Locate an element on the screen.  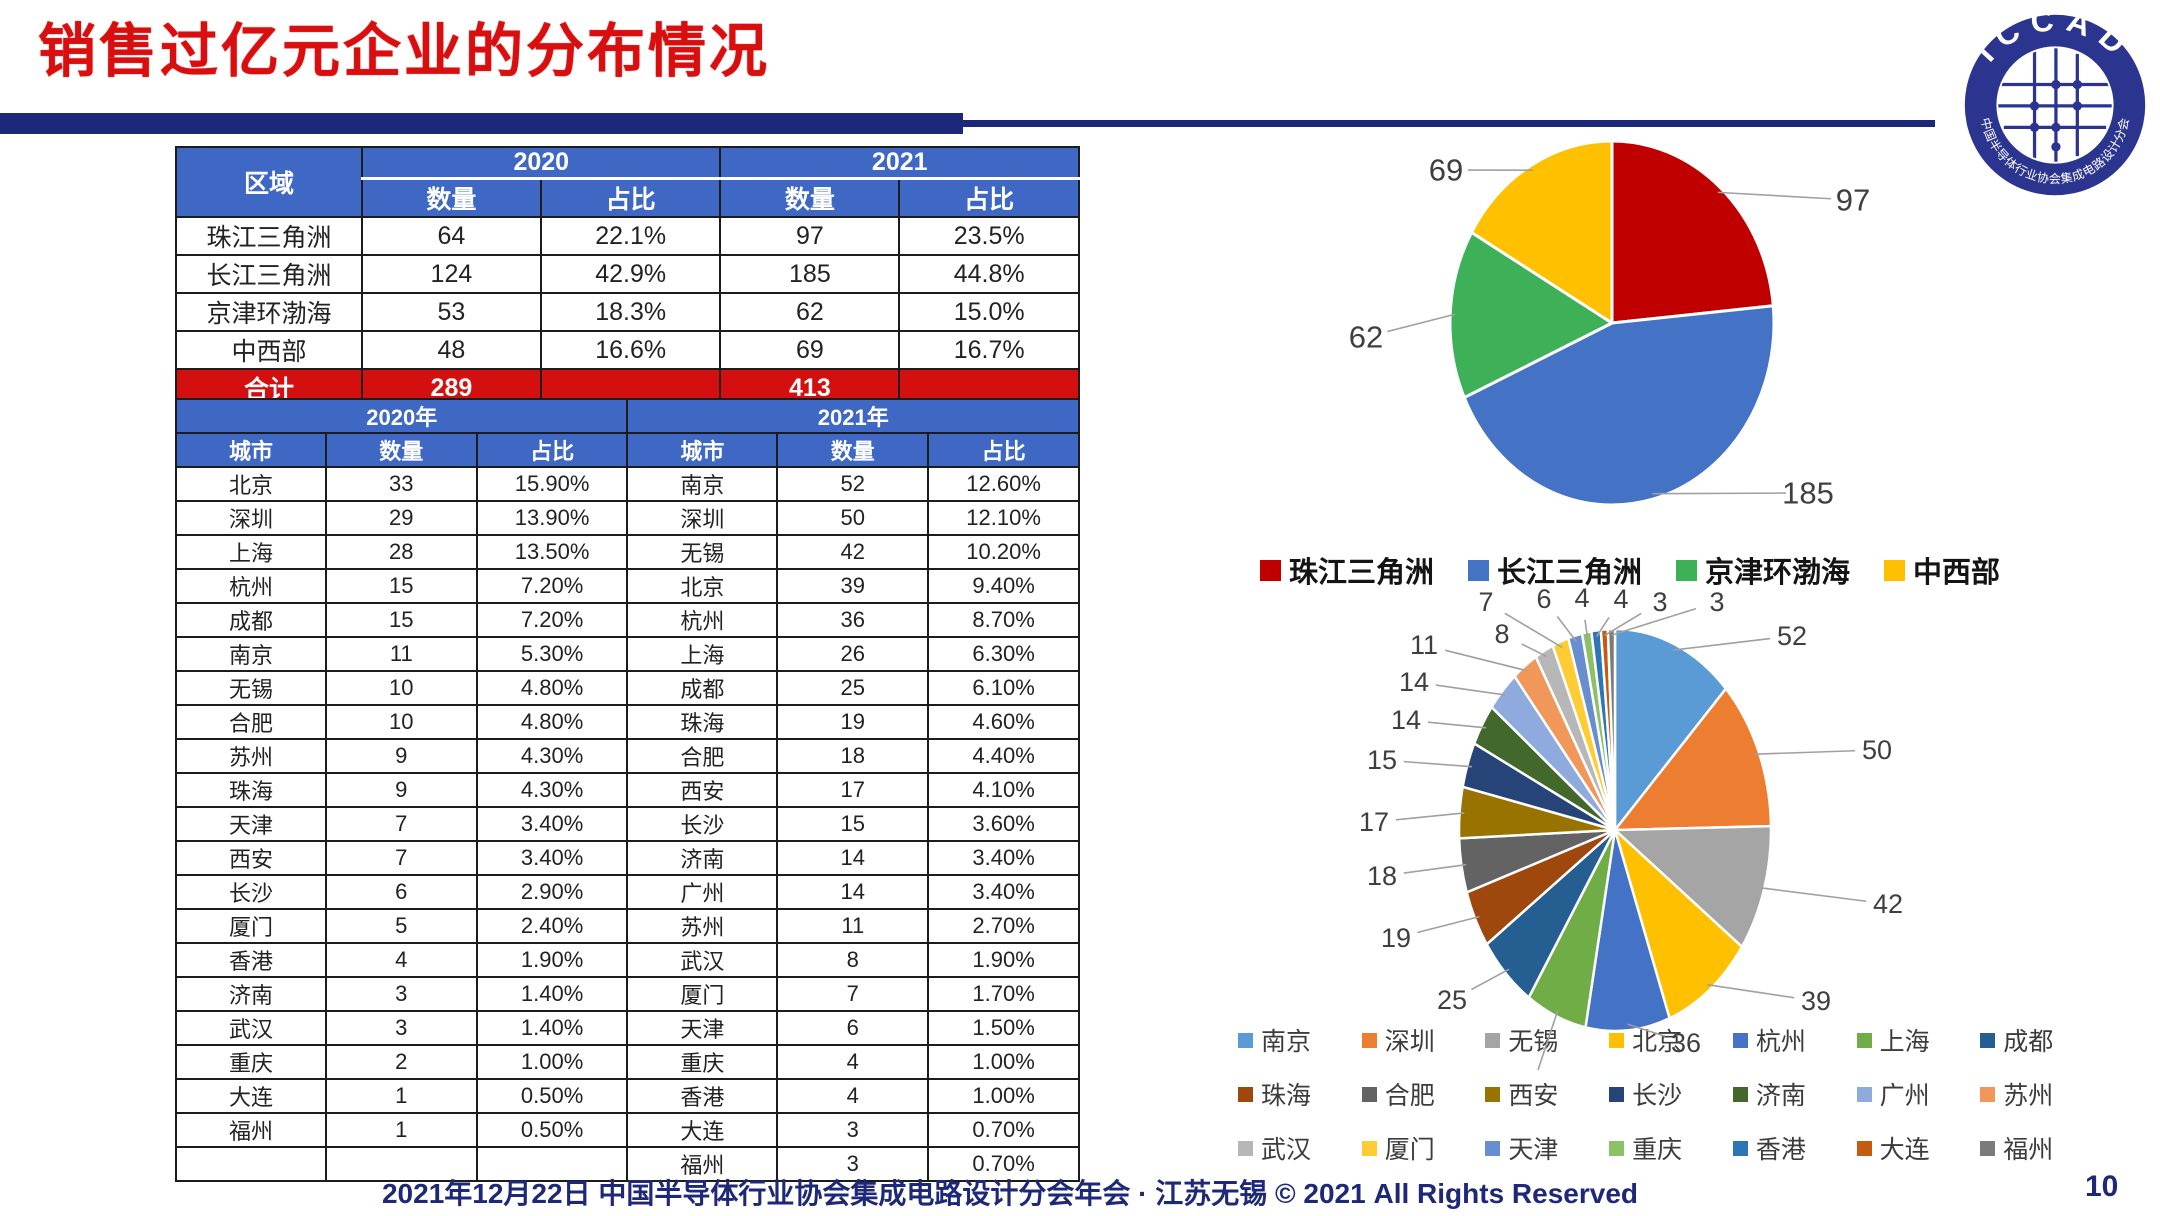
header-count: 数量 is located at coordinates (810, 197).